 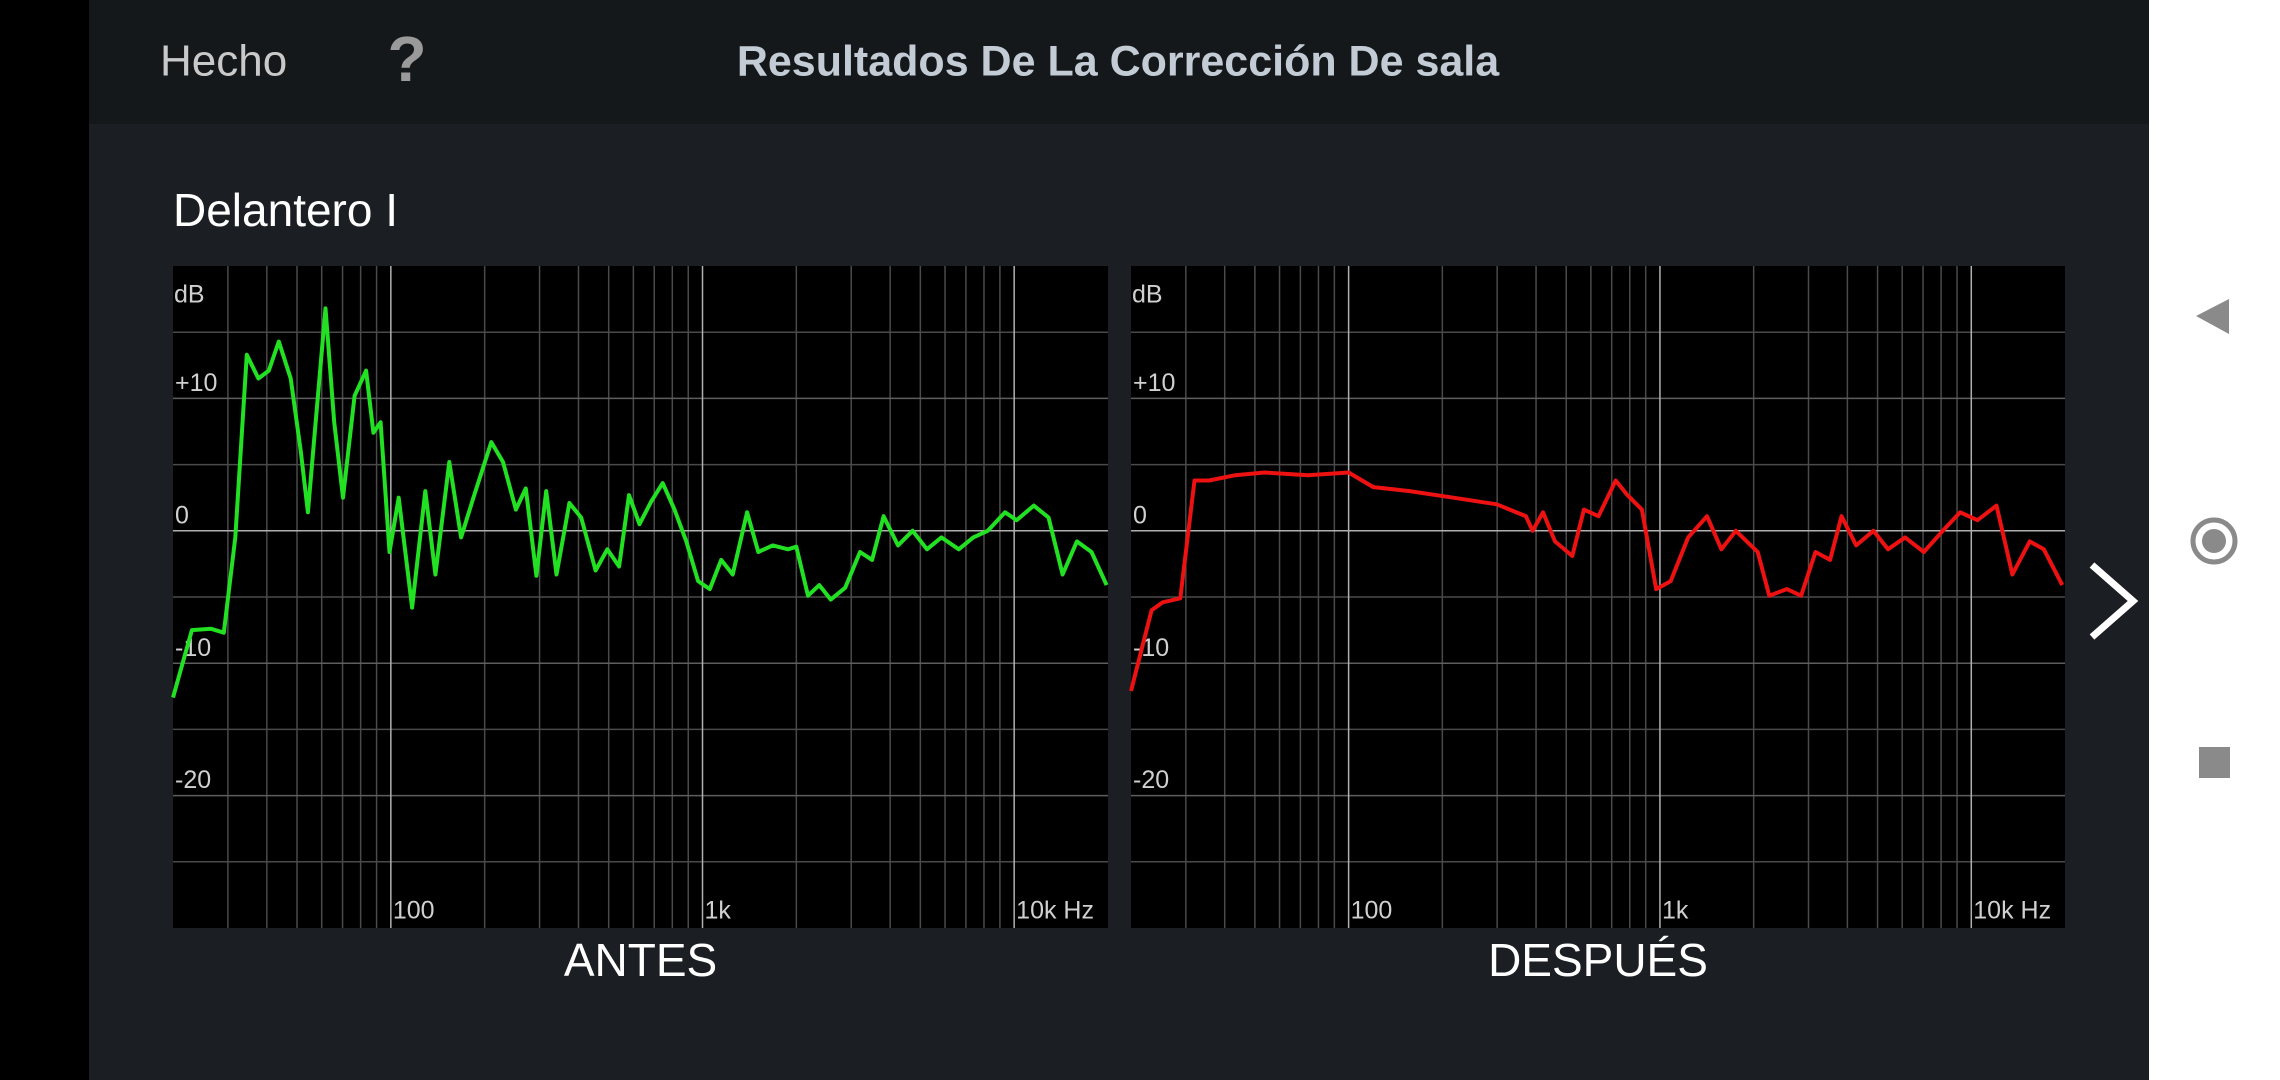 What do you see at coordinates (640, 960) in the screenshot?
I see `chart-title: ANTES` at bounding box center [640, 960].